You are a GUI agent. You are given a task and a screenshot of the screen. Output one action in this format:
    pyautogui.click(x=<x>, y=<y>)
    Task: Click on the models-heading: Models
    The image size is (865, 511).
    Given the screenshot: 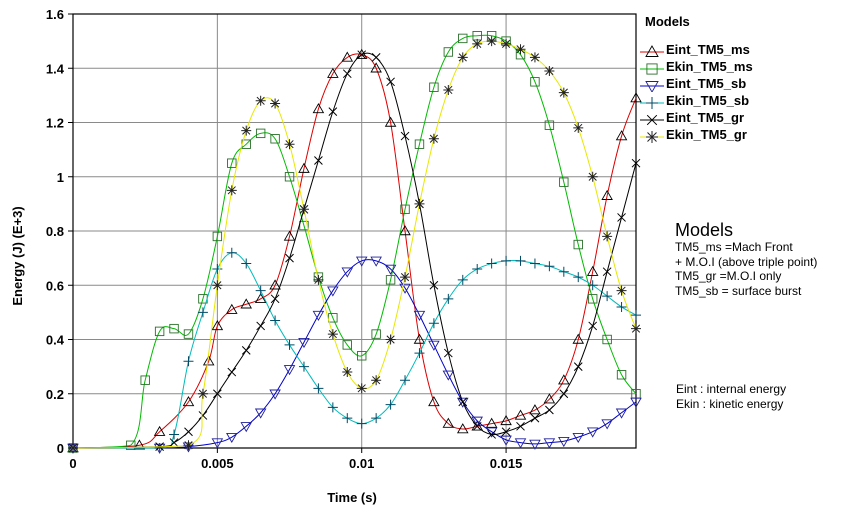 What is the action you would take?
    pyautogui.click(x=704, y=230)
    